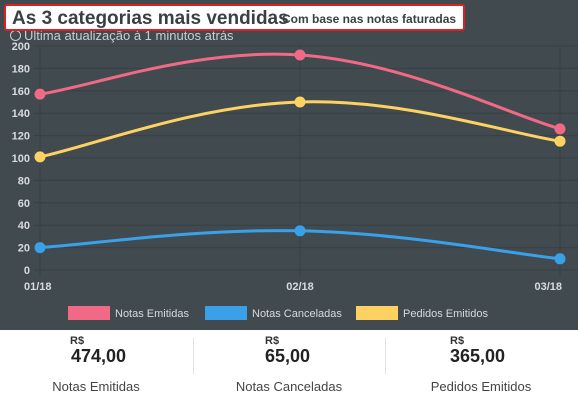 The height and width of the screenshot is (408, 578). I want to click on clock-icon, so click(15, 35).